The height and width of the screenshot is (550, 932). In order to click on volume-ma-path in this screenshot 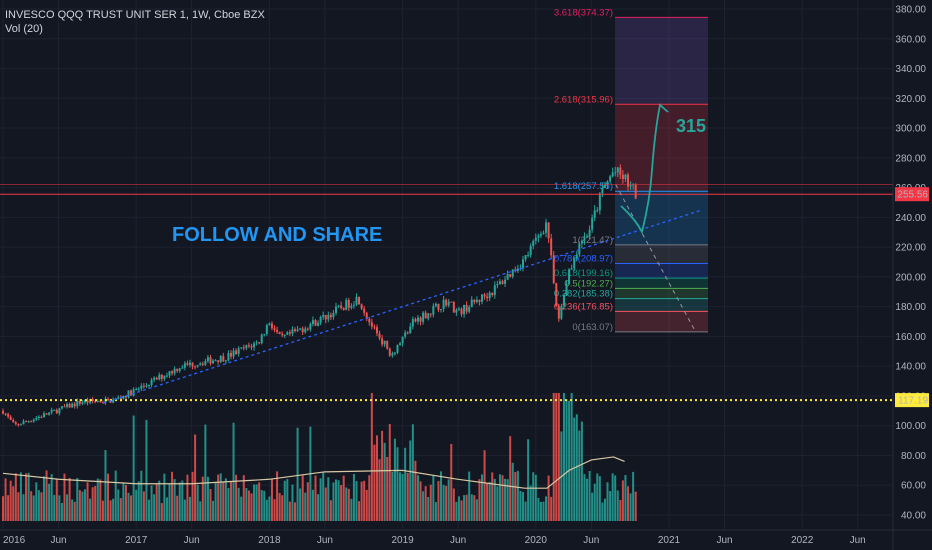, I will do `click(313, 472)`.